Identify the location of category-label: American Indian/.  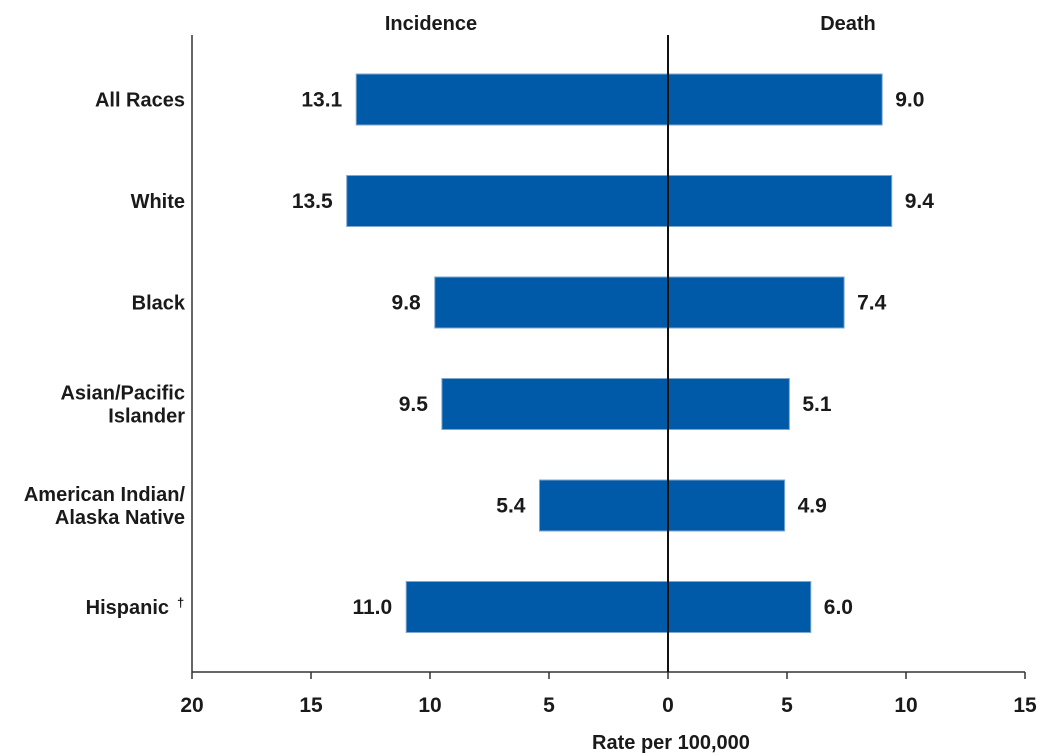
(105, 495).